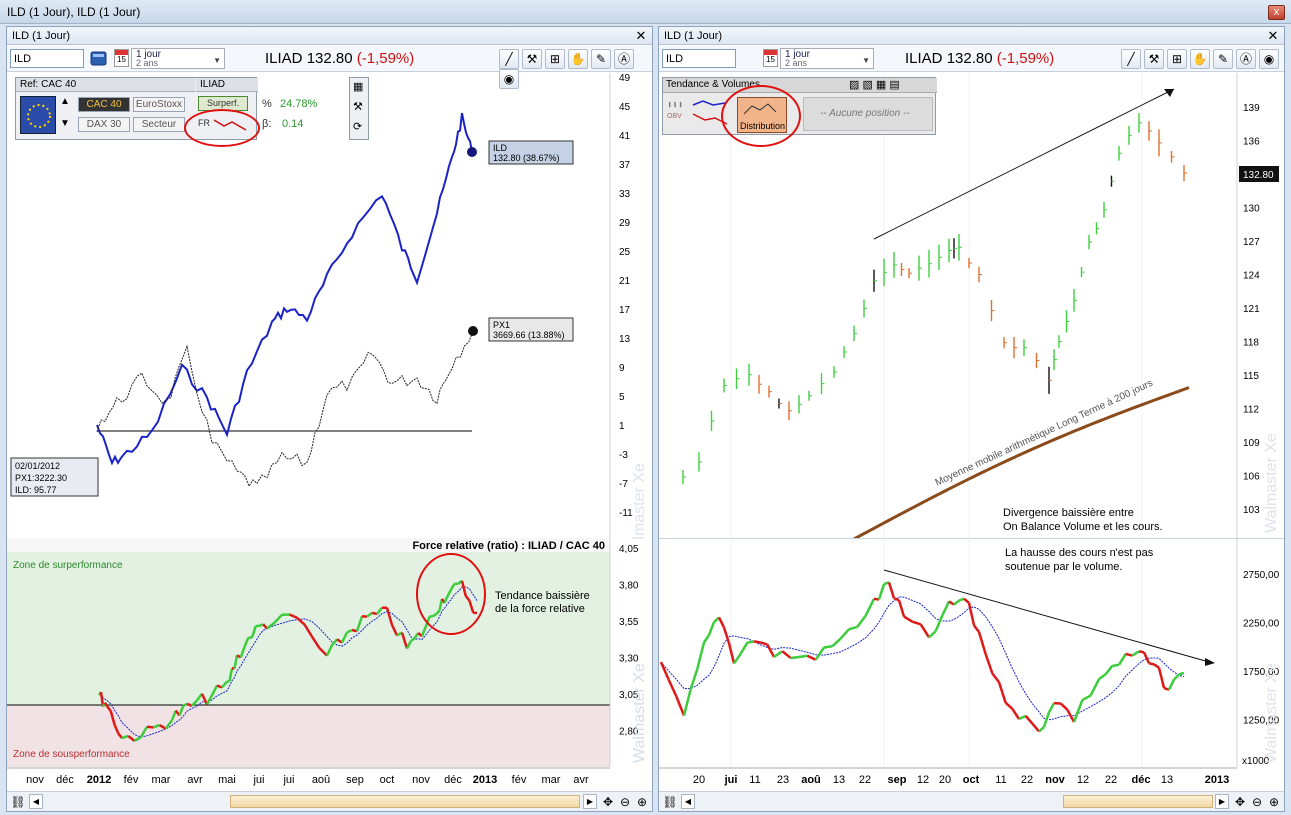 The width and height of the screenshot is (1291, 815). Describe the element at coordinates (798, 54) in the screenshot. I see `period-main: 1 jour` at that location.